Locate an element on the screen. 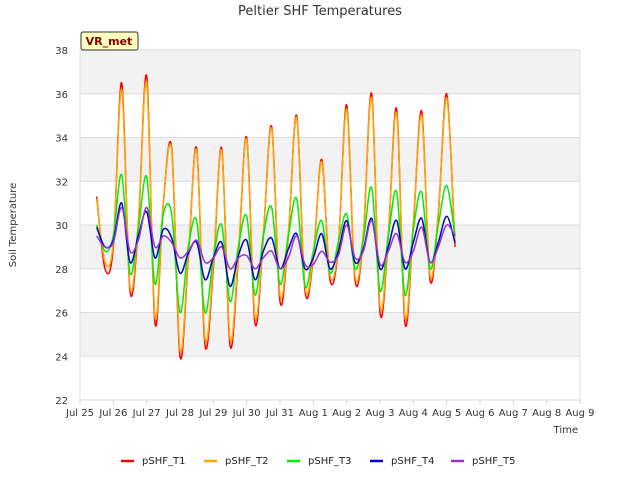 This screenshot has width=640, height=480. x-tick-label: Jul 31 is located at coordinates (279, 413).